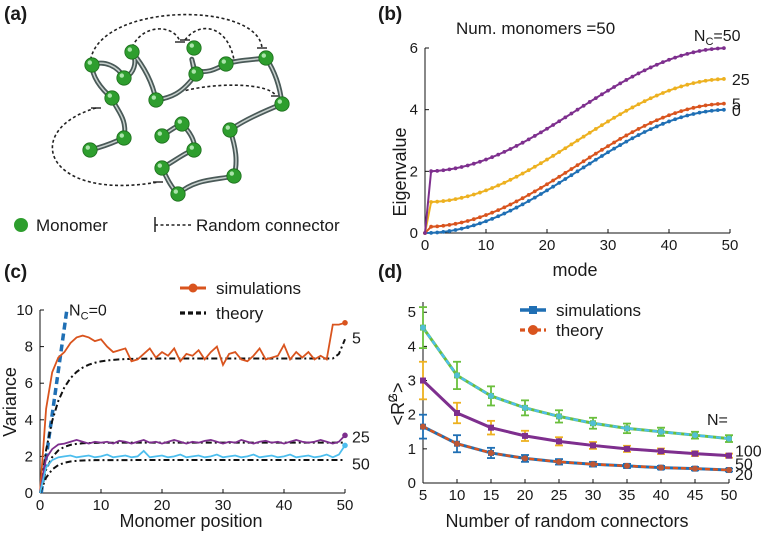  Describe the element at coordinates (414, 233) in the screenshot. I see `b-ytick-label: 0` at that location.